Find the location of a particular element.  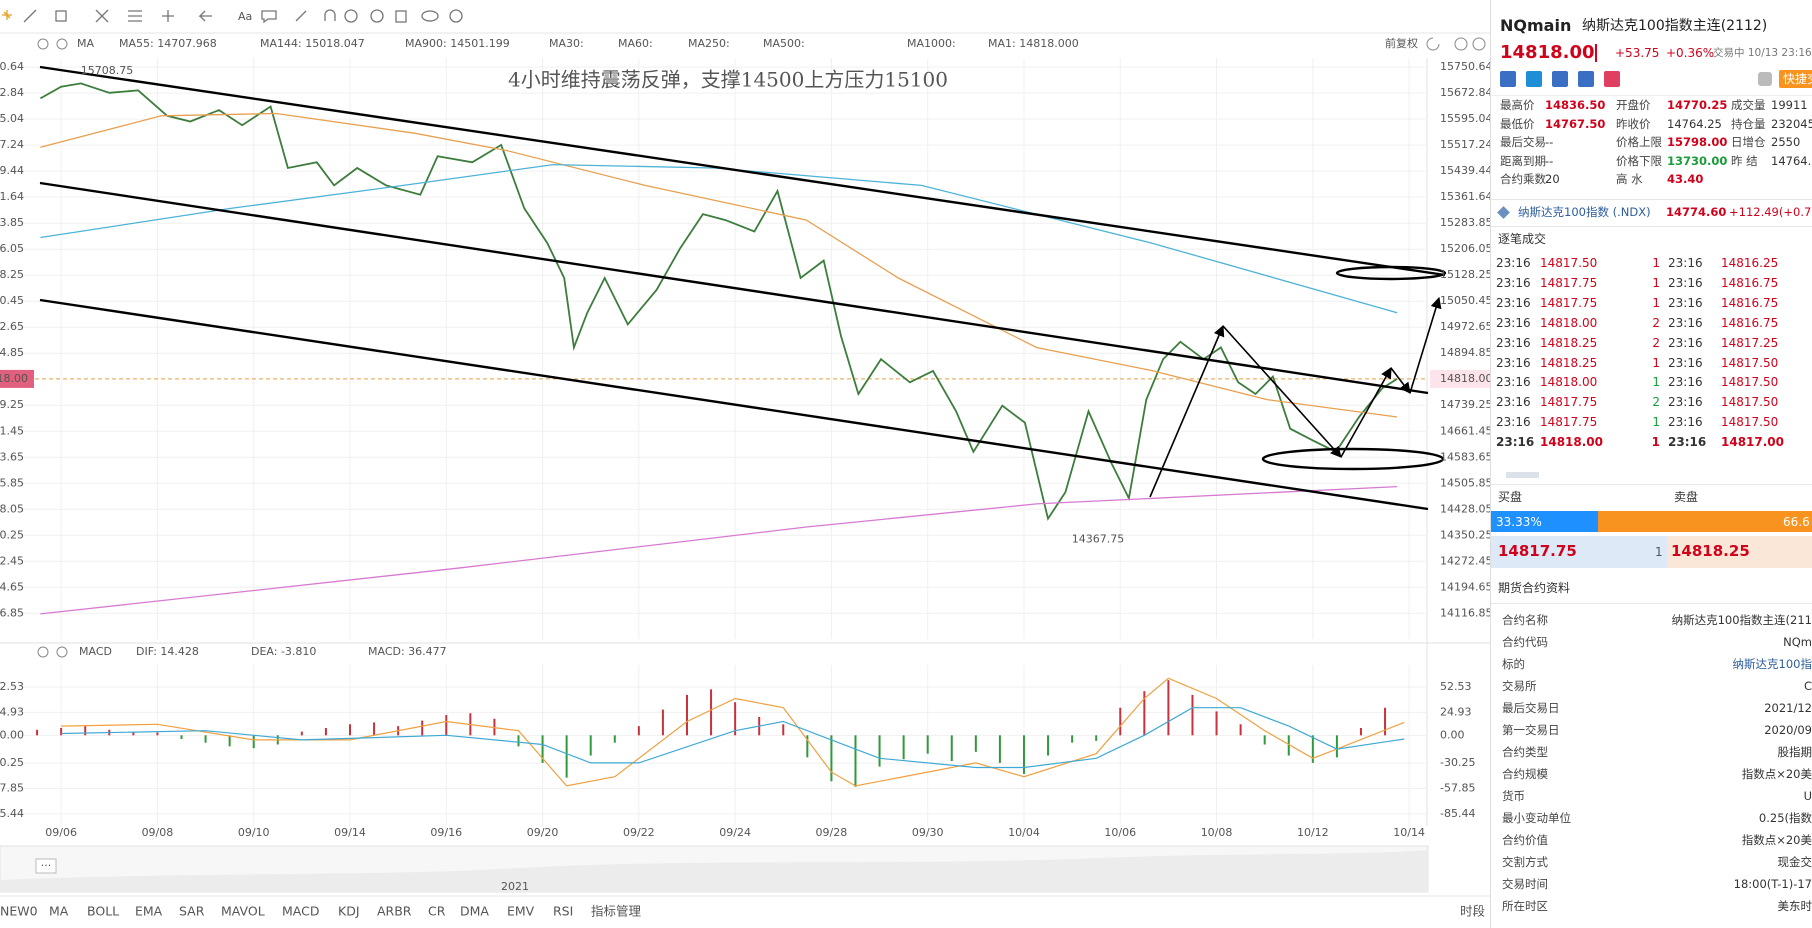

tool-cross is located at coordinates (168, 16).